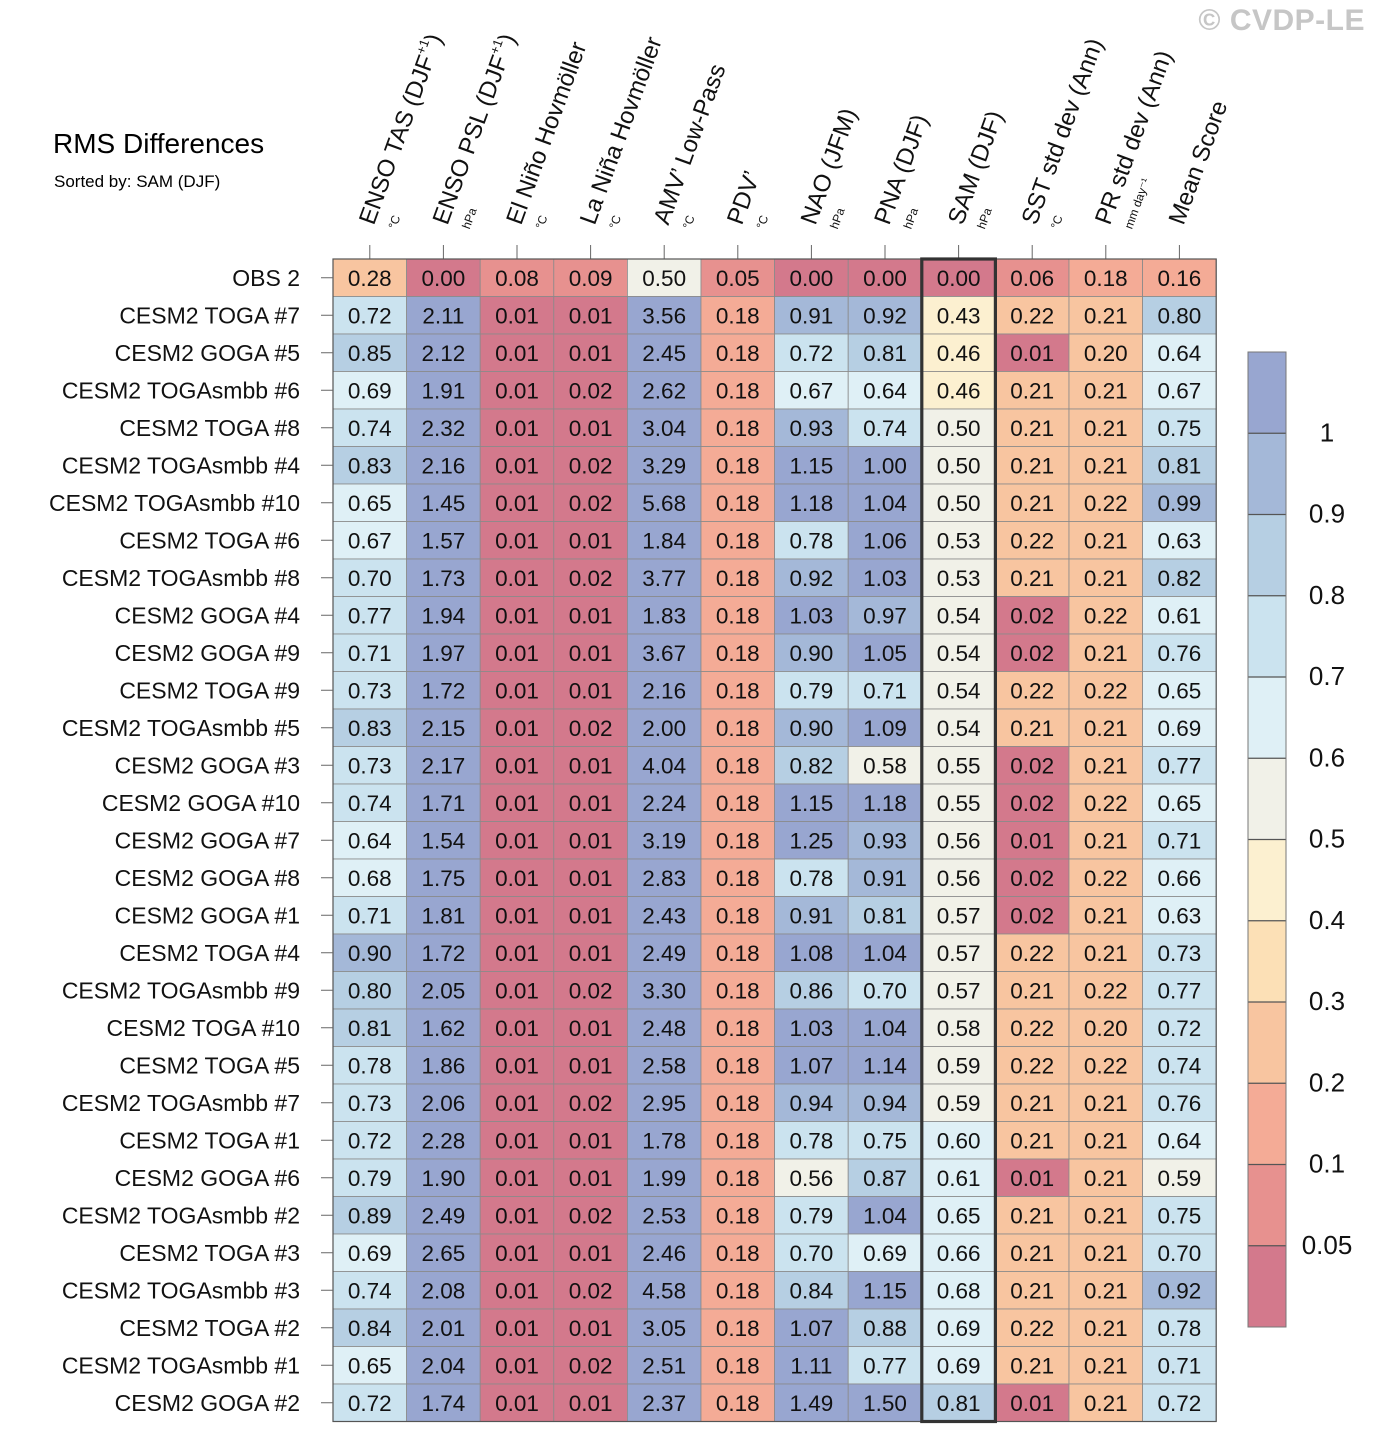 The image size is (1375, 1442). What do you see at coordinates (546, 133) in the screenshot?
I see `column-title: El Niño Hovmöller` at bounding box center [546, 133].